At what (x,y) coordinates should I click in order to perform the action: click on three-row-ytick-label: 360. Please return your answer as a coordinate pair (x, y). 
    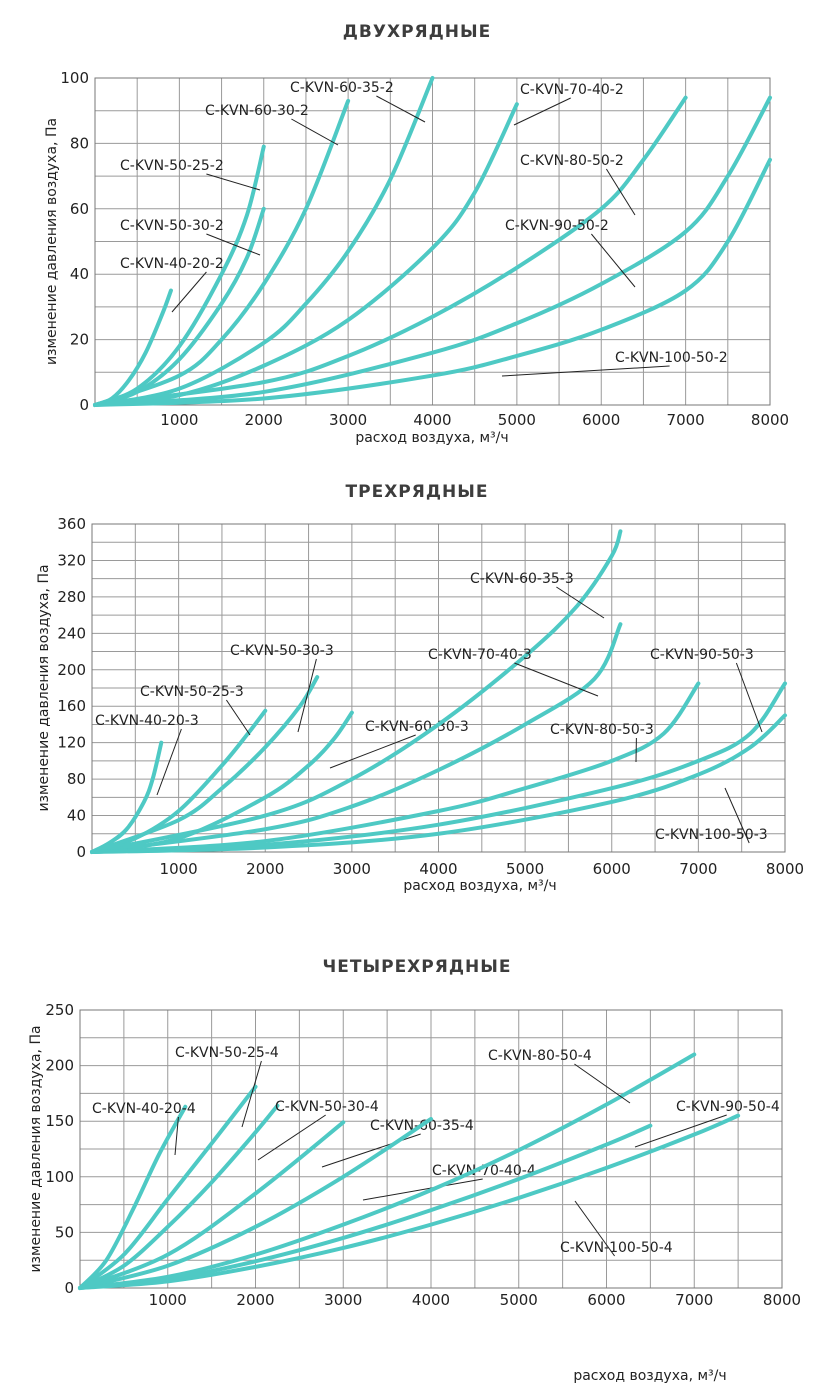
    Looking at the image, I should click on (71, 524).